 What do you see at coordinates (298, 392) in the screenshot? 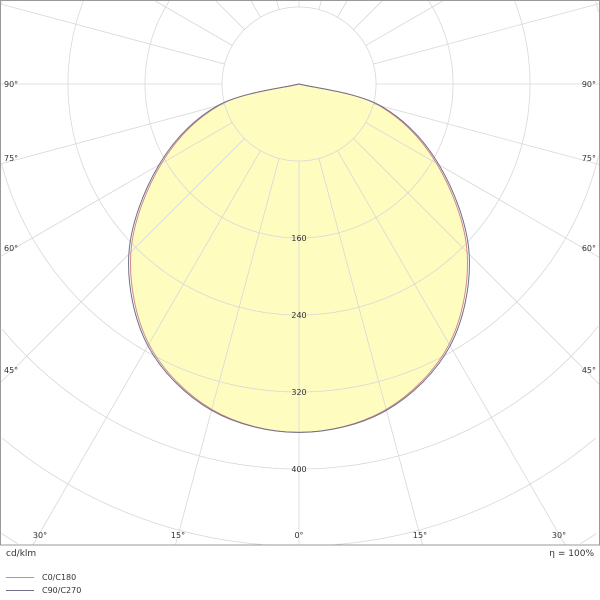
I see `radial-tick-label: 320` at bounding box center [298, 392].